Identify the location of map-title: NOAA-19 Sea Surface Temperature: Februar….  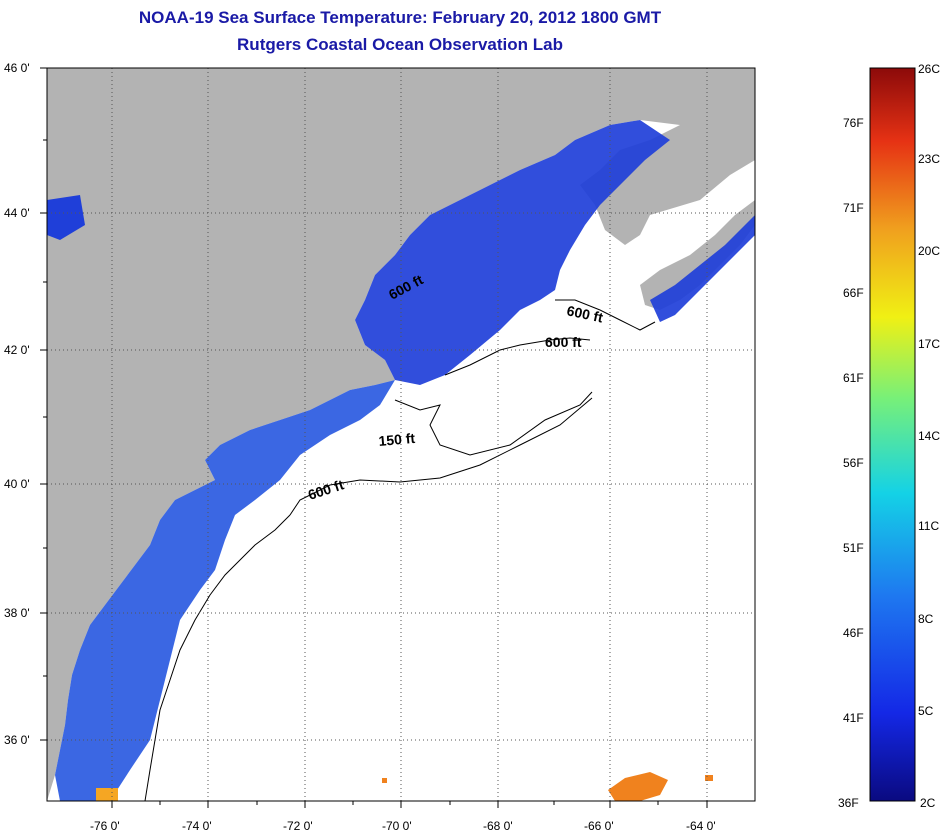
(400, 17).